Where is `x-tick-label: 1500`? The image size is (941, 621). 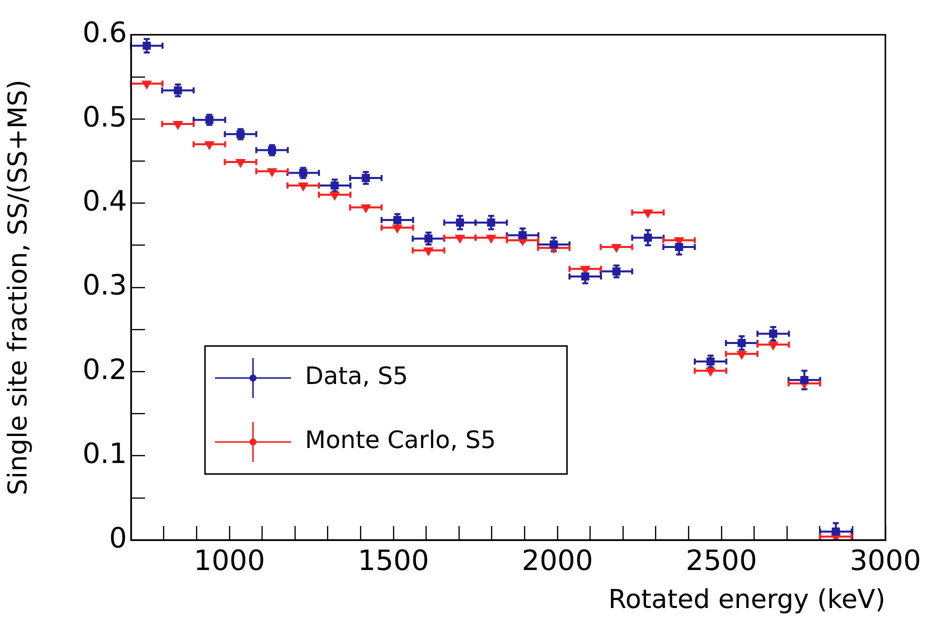
x-tick-label: 1500 is located at coordinates (394, 561).